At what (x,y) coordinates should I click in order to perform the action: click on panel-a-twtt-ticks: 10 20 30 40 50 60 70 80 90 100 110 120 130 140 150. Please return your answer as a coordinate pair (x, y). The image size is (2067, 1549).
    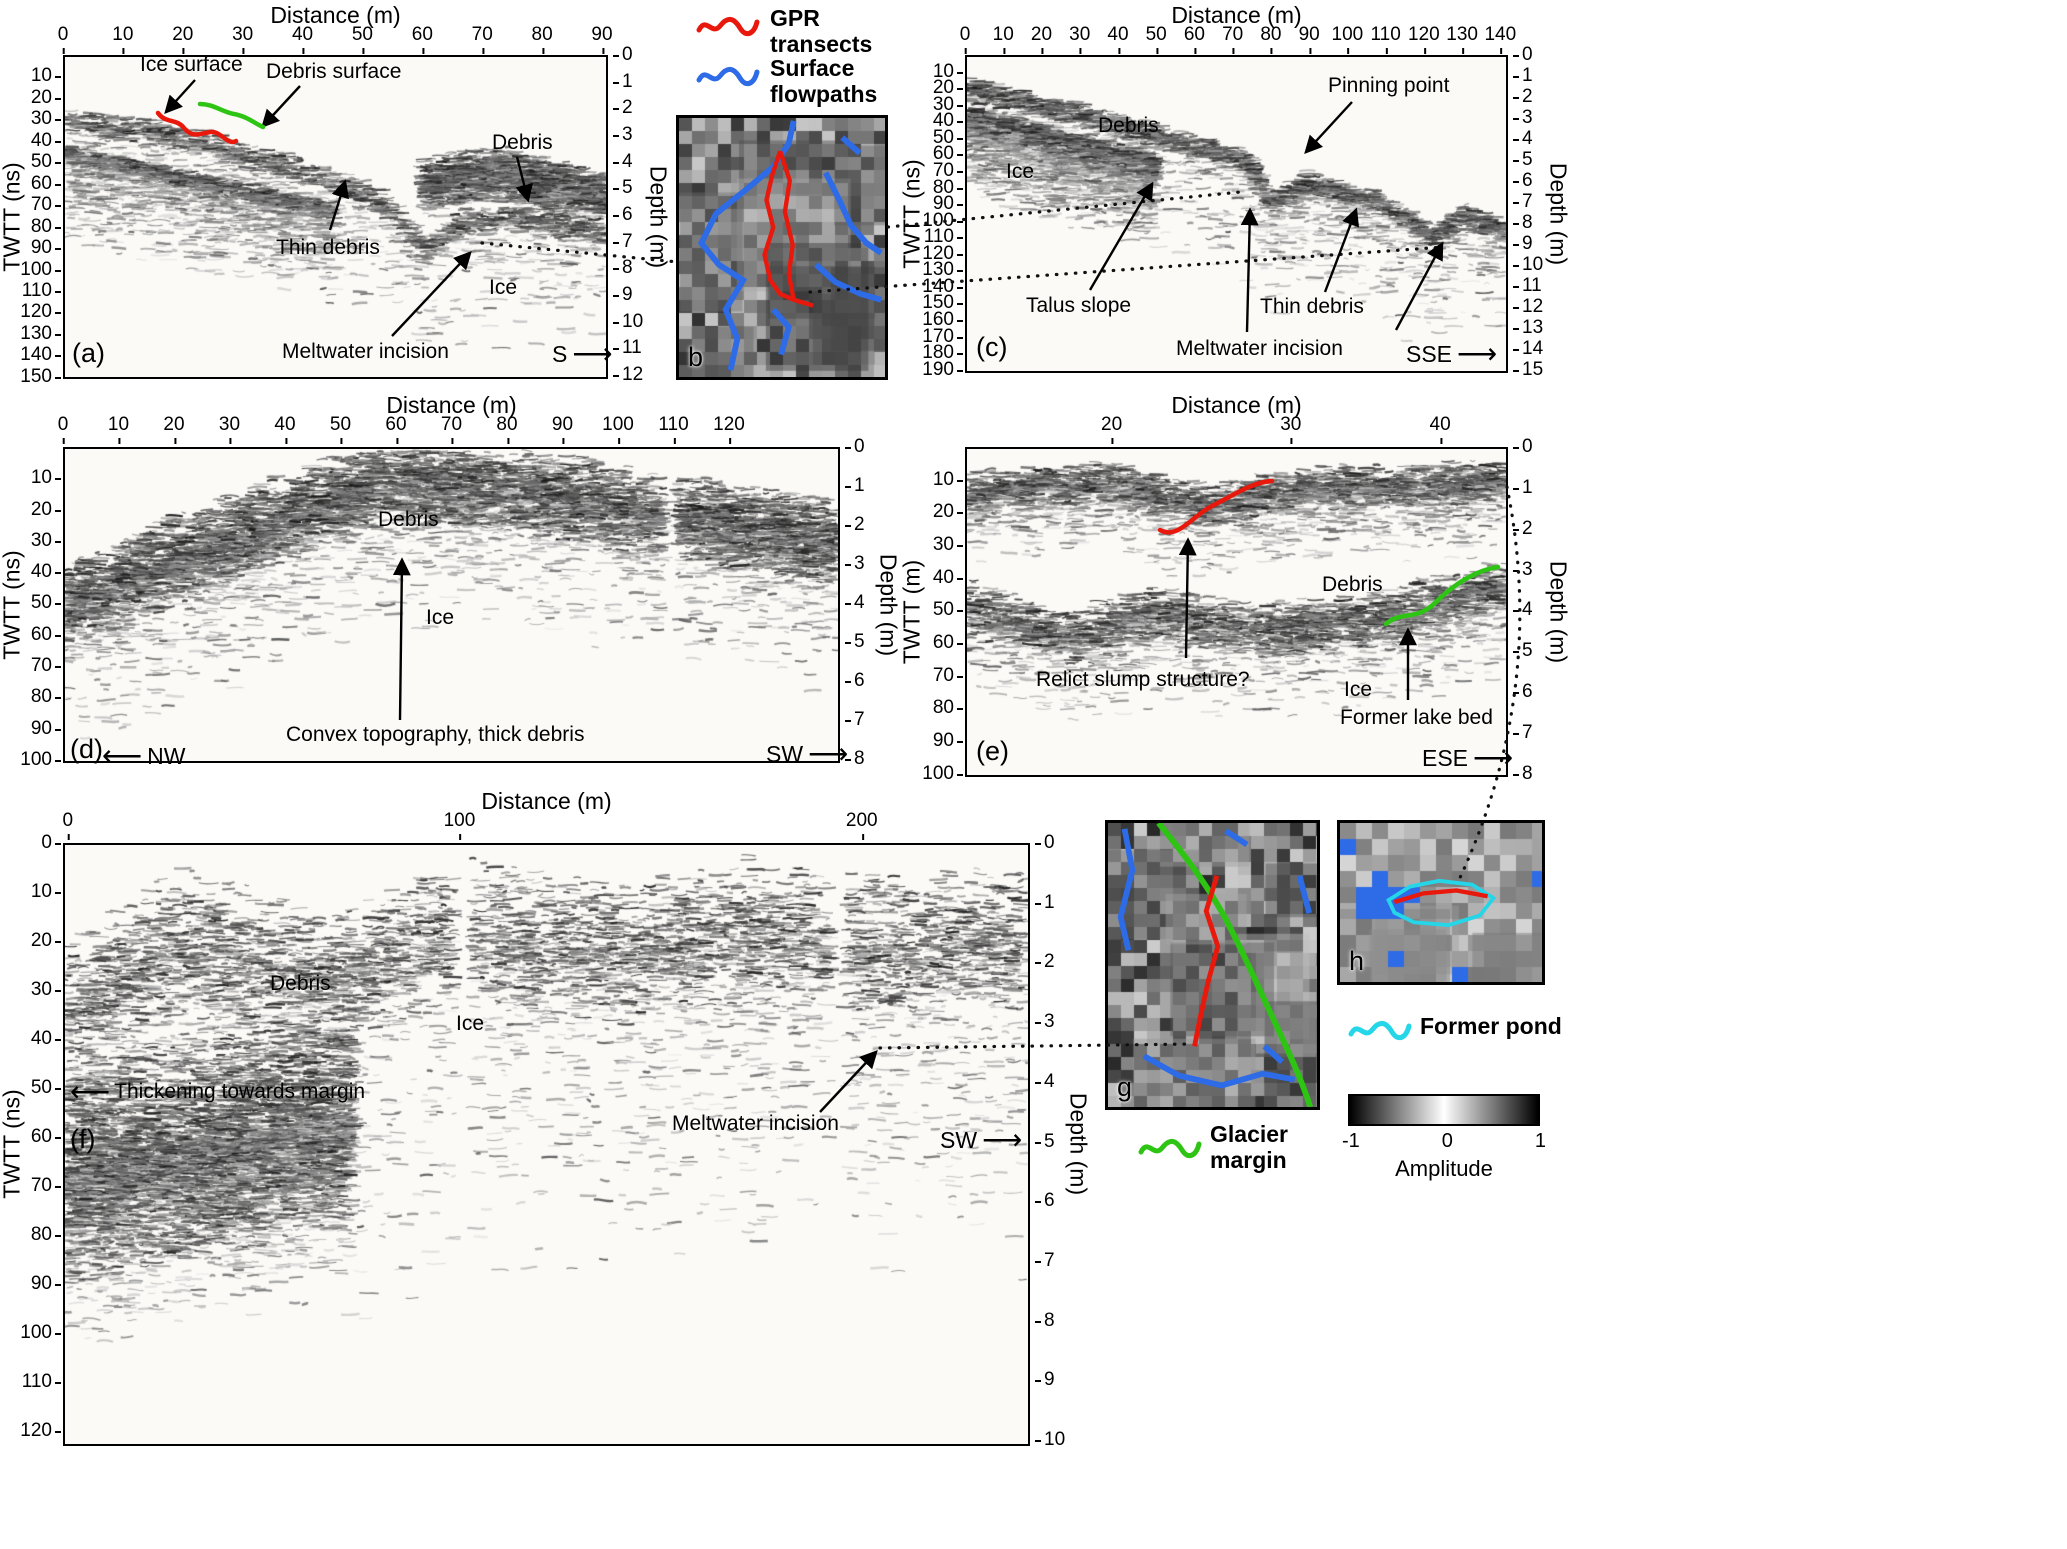
    Looking at the image, I should click on (40, 221).